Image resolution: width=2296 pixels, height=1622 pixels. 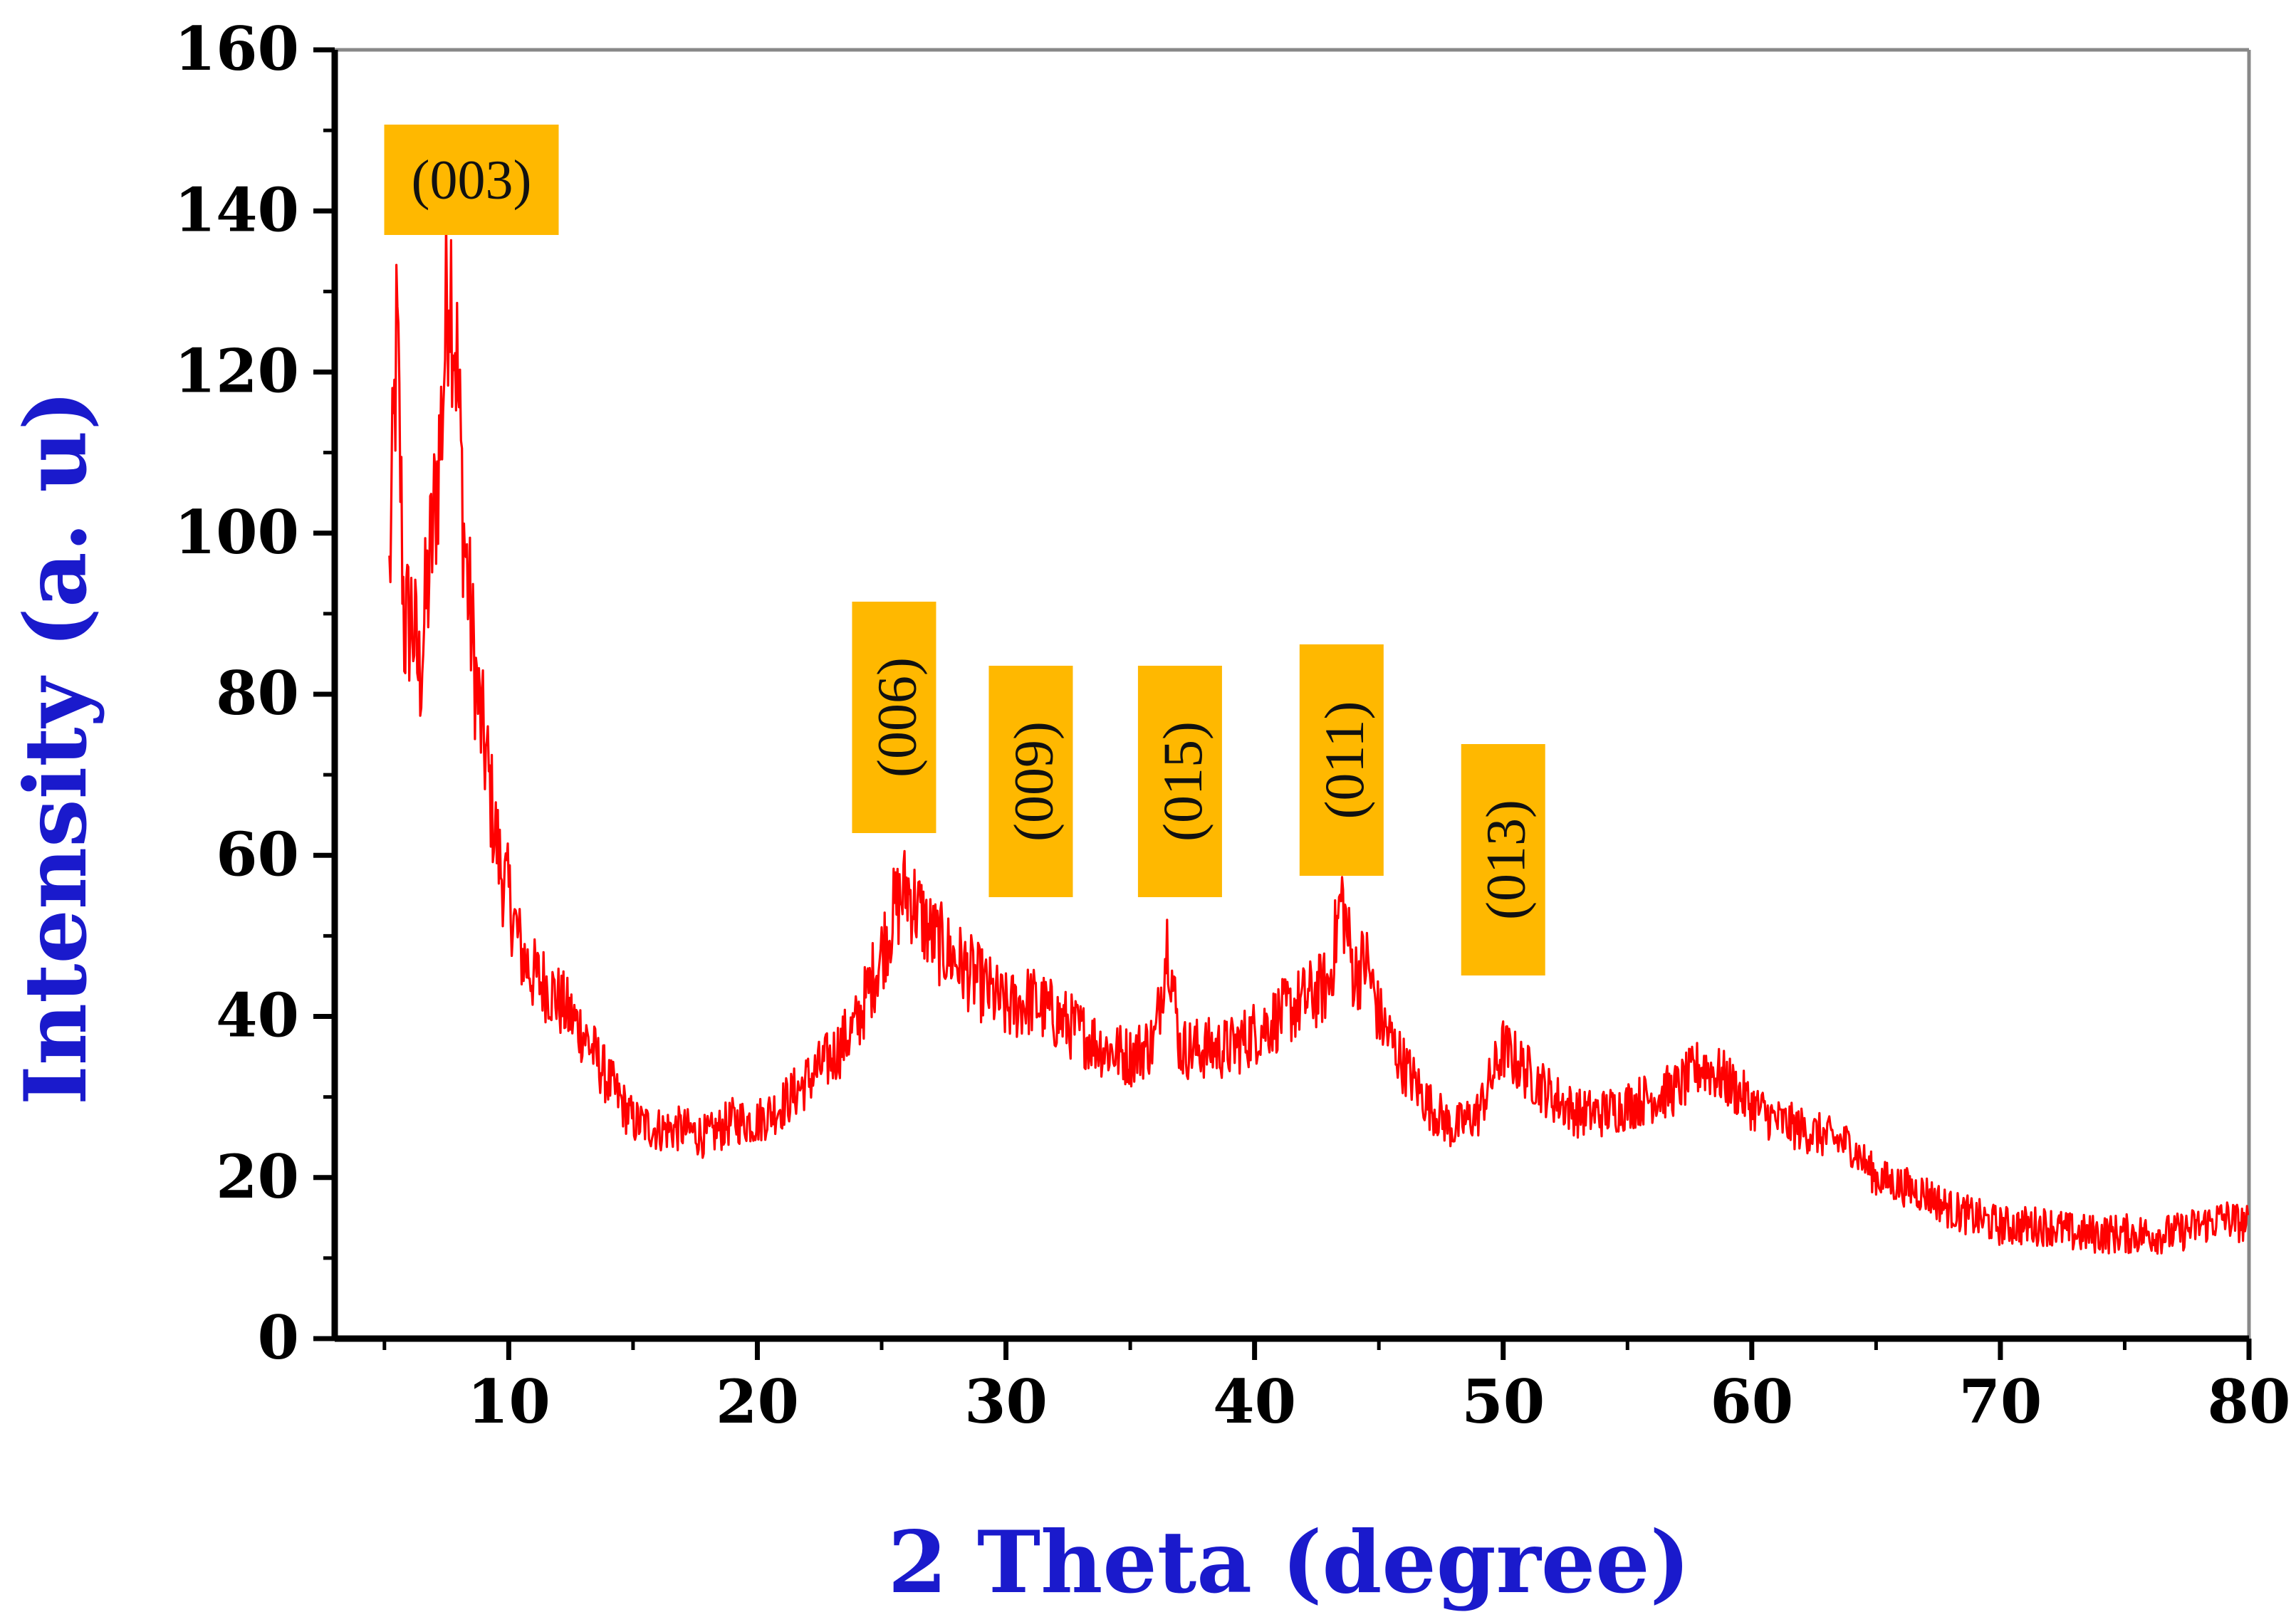 I want to click on y-tick-label: 20, so click(x=257, y=1177).